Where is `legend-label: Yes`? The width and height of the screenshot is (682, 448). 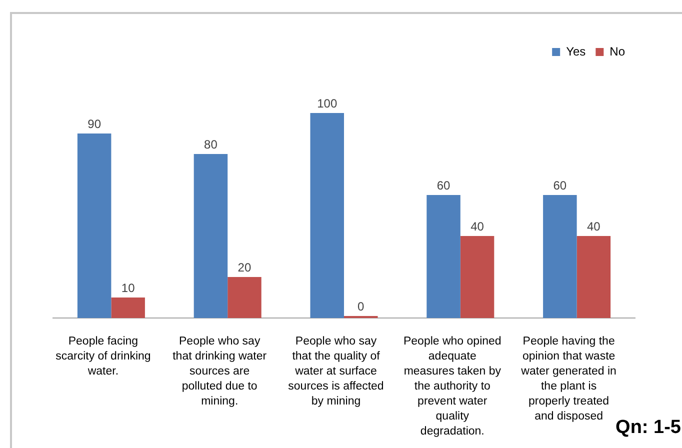
legend-label: Yes is located at coordinates (576, 51).